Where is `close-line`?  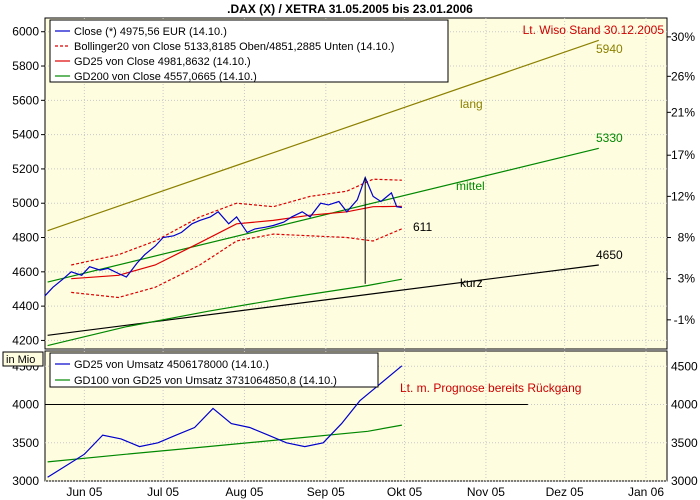
close-line is located at coordinates (223, 236).